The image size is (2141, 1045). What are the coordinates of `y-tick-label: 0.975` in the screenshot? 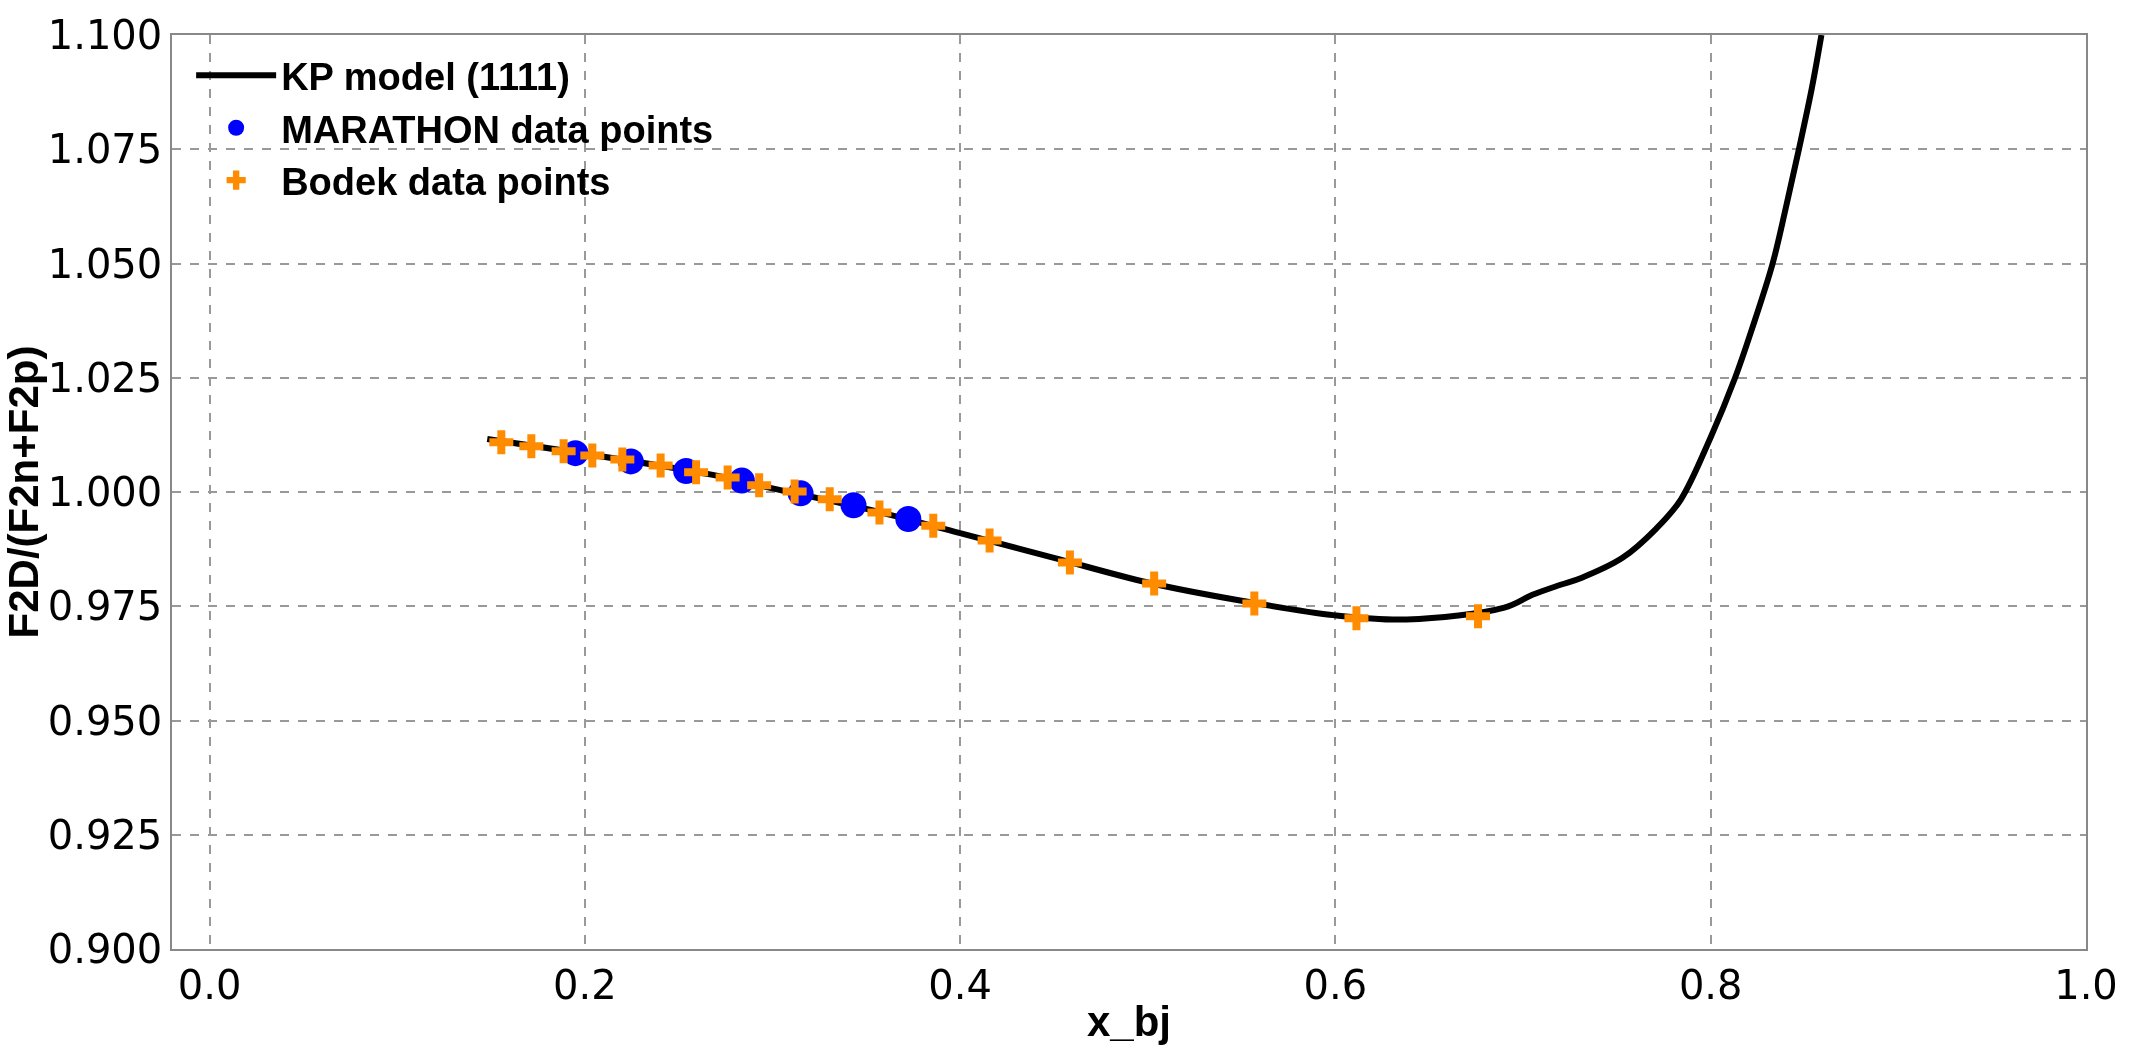 It's located at (105, 606).